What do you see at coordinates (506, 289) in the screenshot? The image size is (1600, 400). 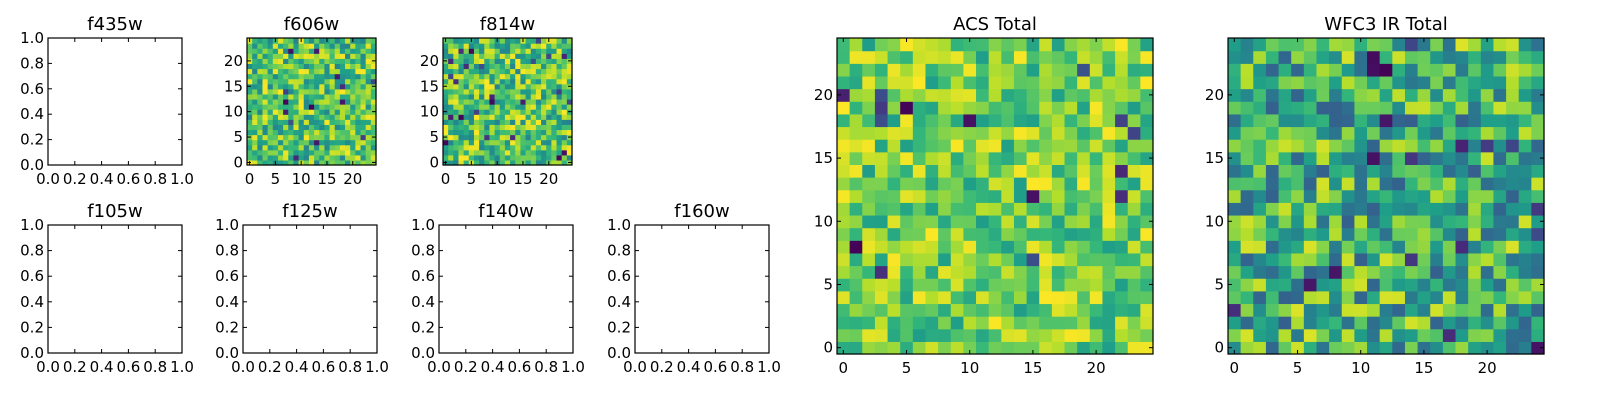 I see `axes-frame` at bounding box center [506, 289].